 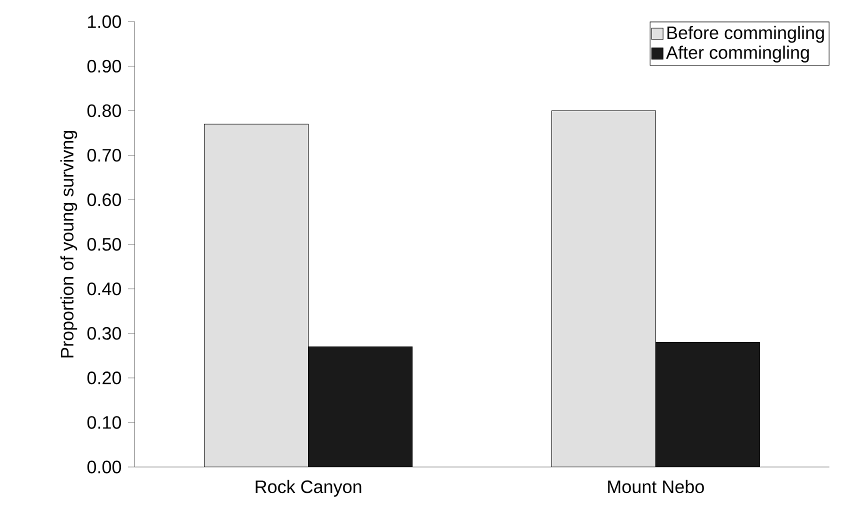 What do you see at coordinates (105, 21) in the screenshot?
I see `y-tick-label: 1.00` at bounding box center [105, 21].